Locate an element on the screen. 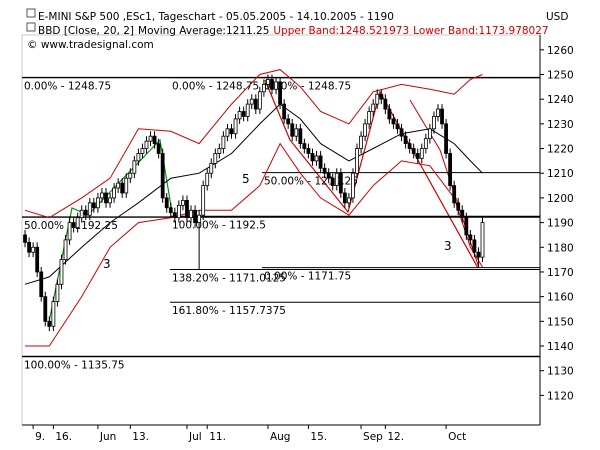 The image size is (600, 450). x-tick-label: Jun is located at coordinates (107, 437).